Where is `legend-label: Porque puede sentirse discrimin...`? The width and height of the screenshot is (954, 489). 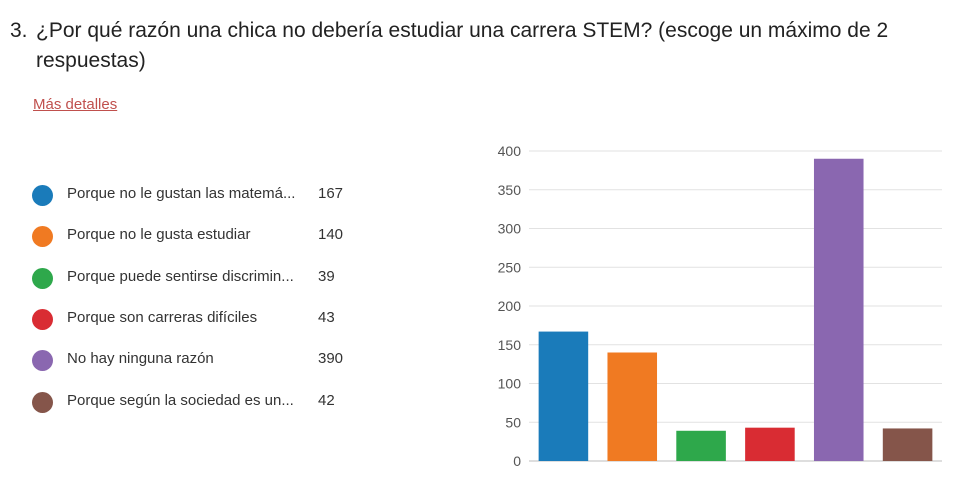
legend-label: Porque puede sentirse discrimin... is located at coordinates (180, 276).